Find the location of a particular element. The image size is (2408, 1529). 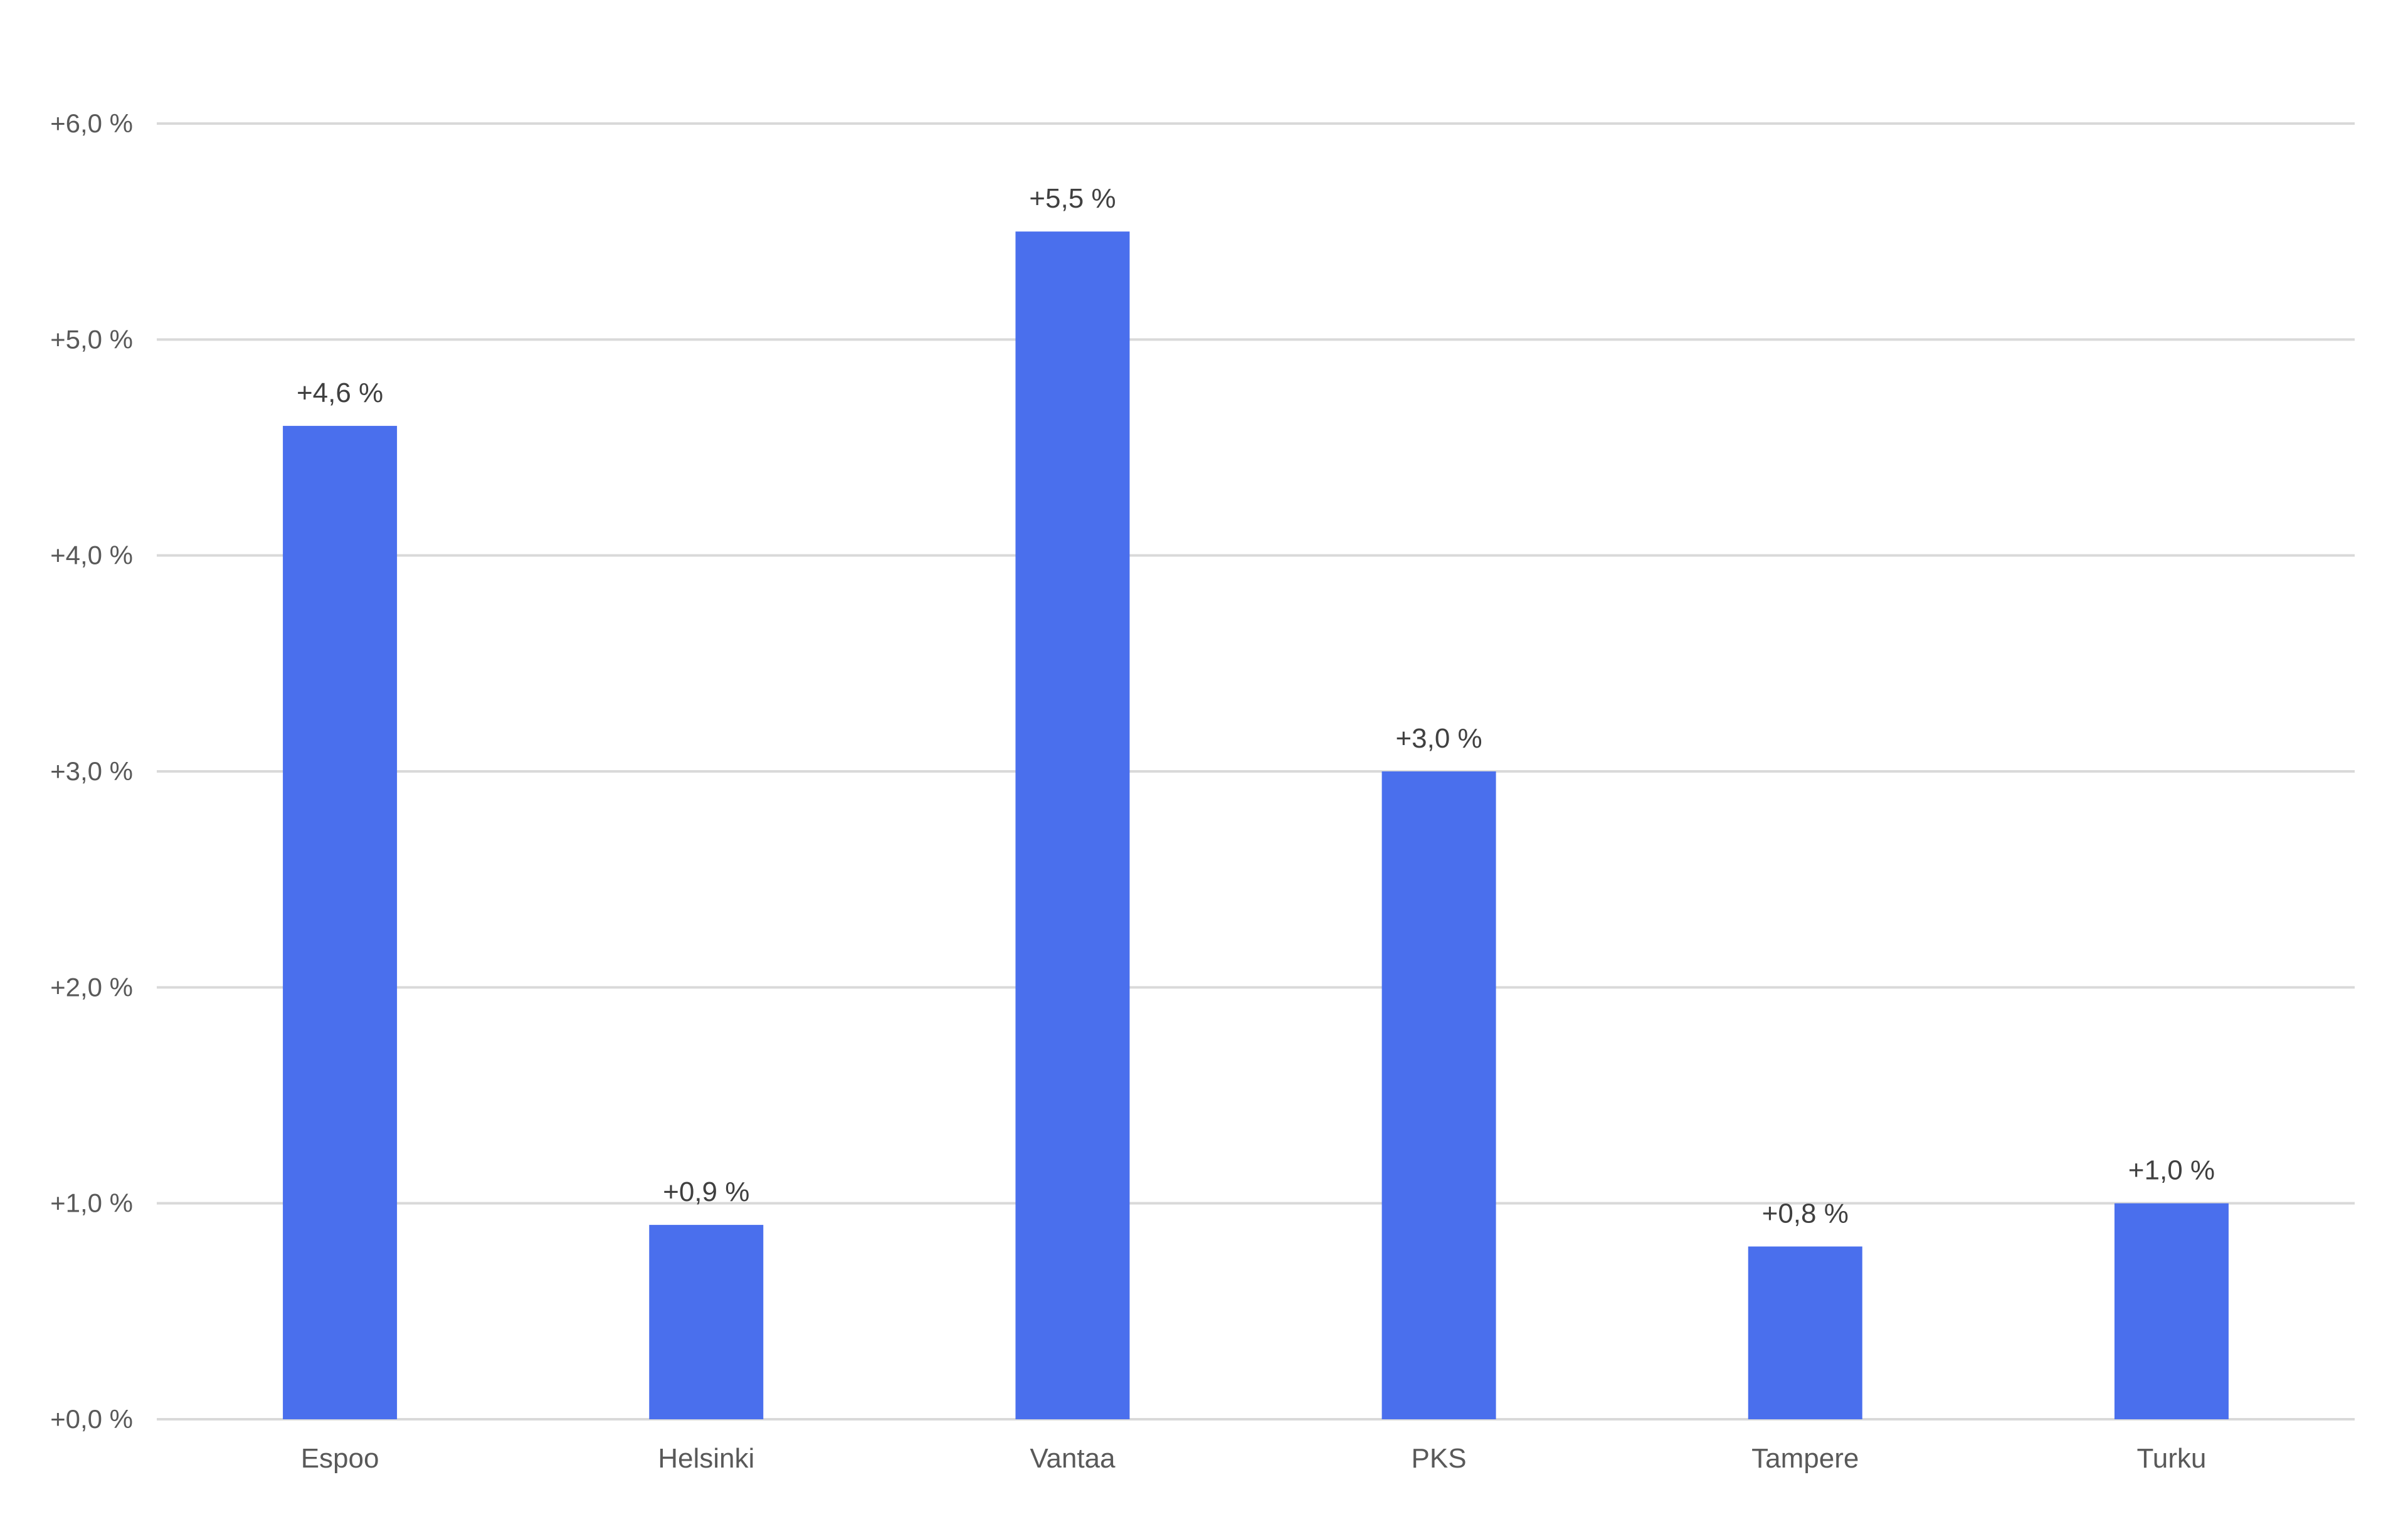

y-tick-label: +5,0 % is located at coordinates (91, 339).